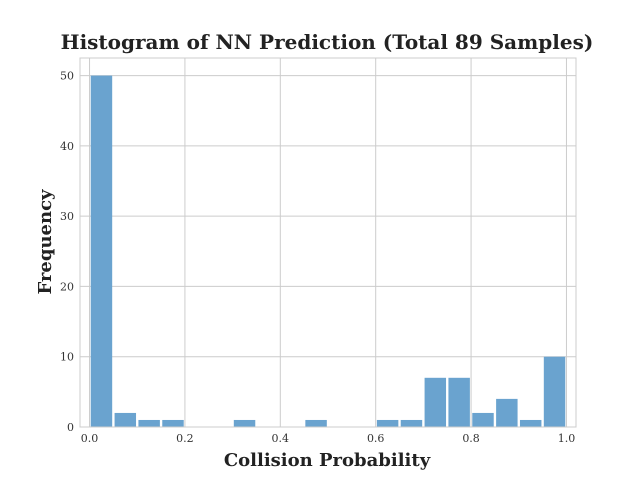  Describe the element at coordinates (328, 438) in the screenshot. I see `x-tick-labels: 0.0 0.2 0.4 0.6 0.8 1.0` at that location.